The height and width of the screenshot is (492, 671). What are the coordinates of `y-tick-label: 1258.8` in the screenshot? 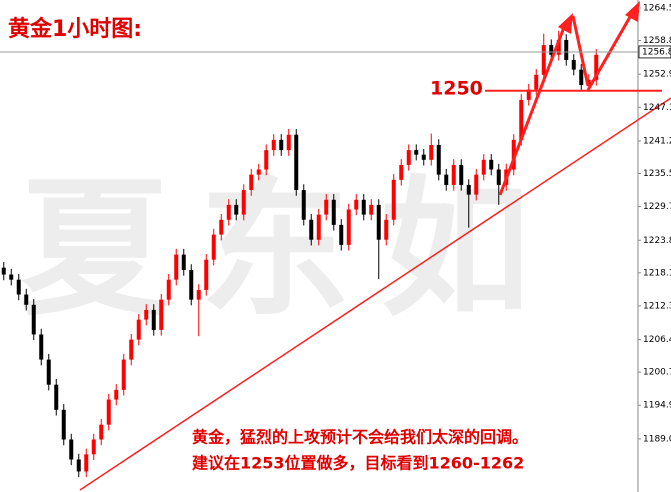 It's located at (657, 41).